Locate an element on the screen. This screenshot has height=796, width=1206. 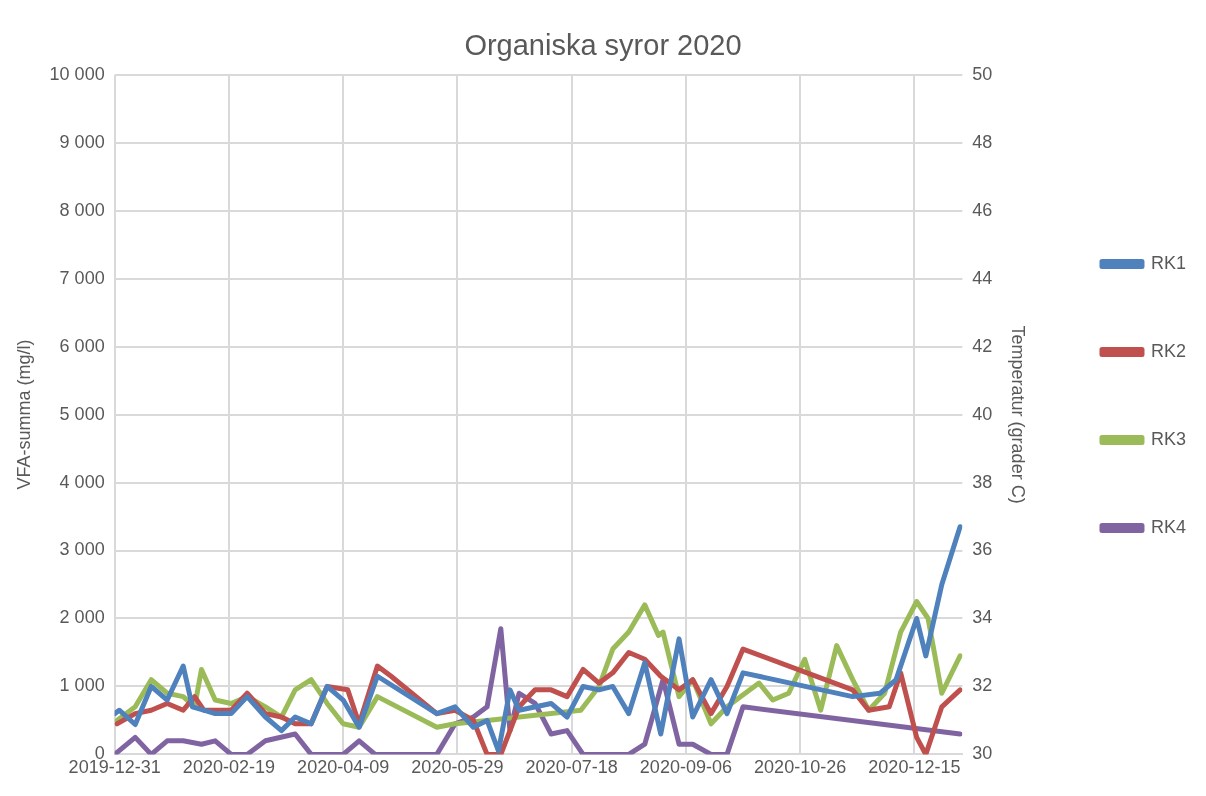
y2-tick-label: 46 is located at coordinates (982, 209).